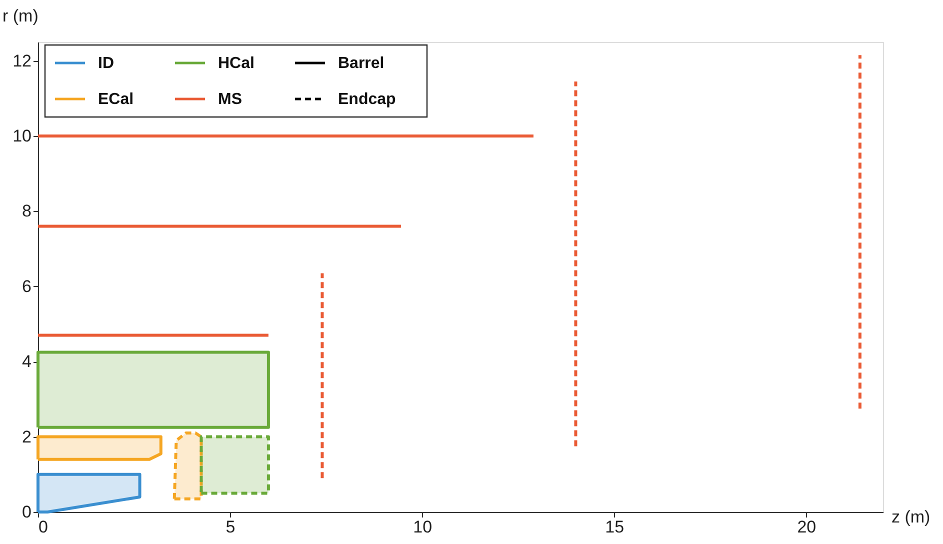 Image resolution: width=943 pixels, height=544 pixels. What do you see at coordinates (614, 527) in the screenshot?
I see `x-tick-label: 15` at bounding box center [614, 527].